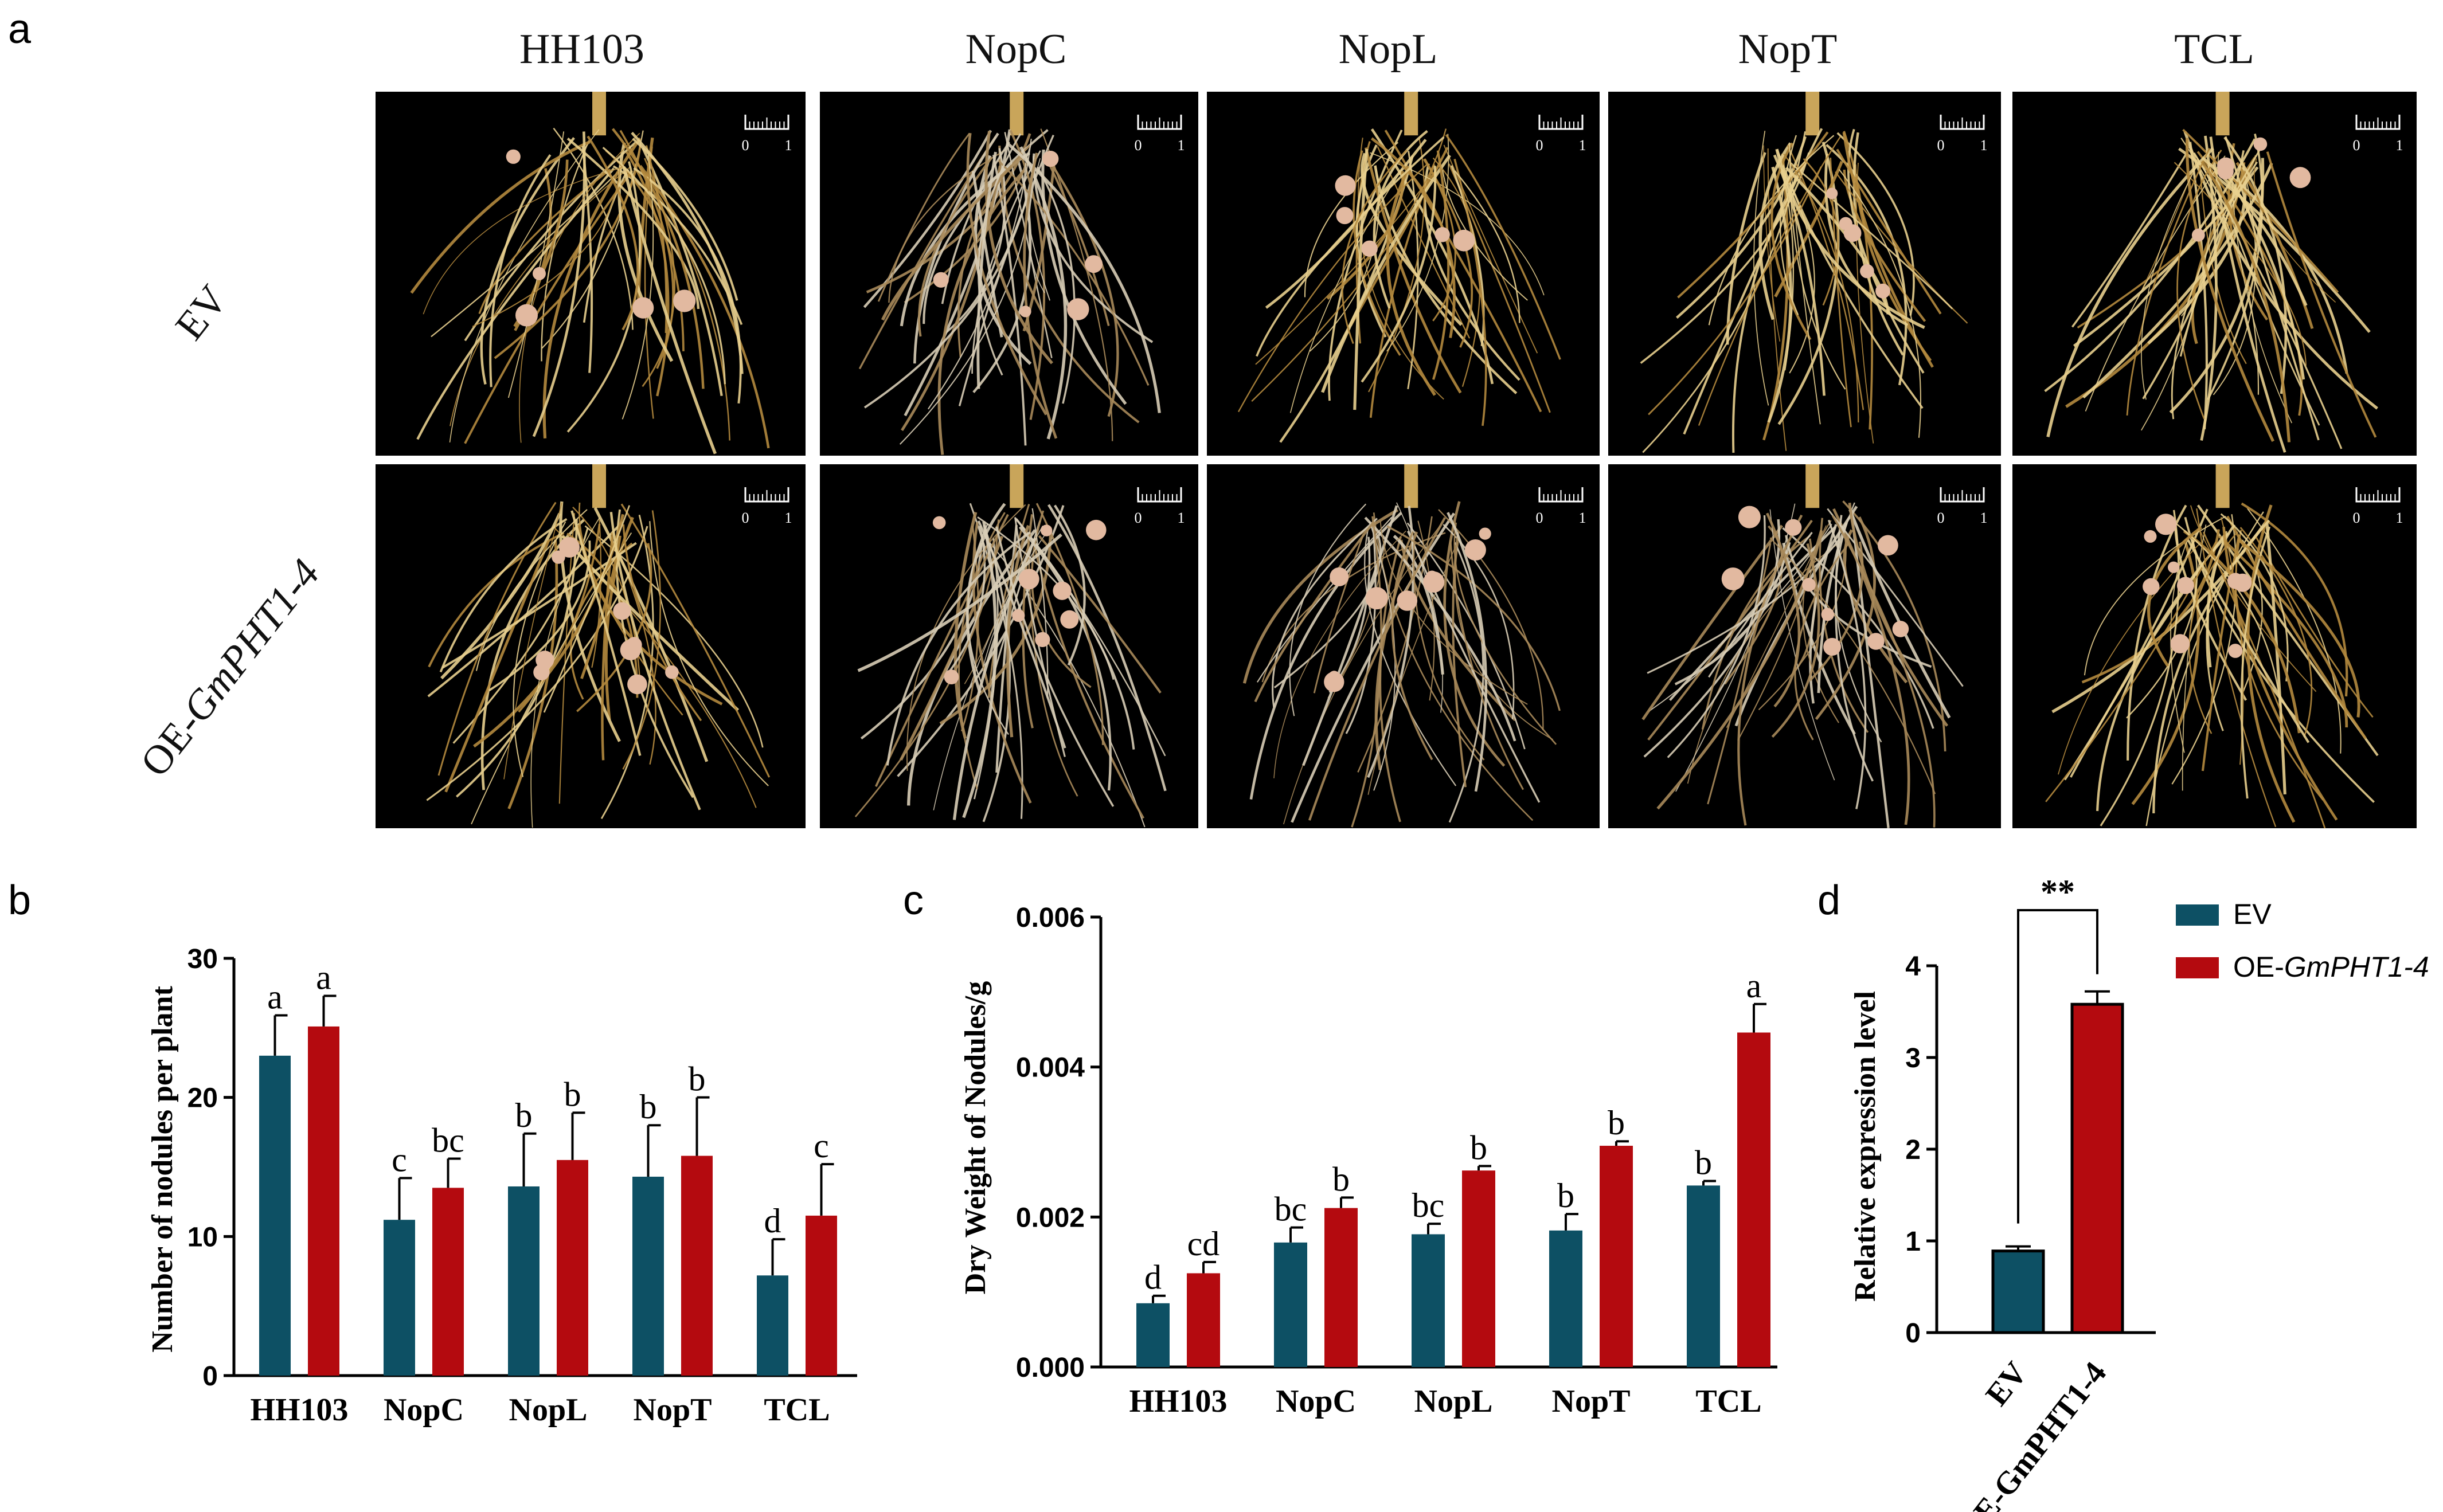  Describe the element at coordinates (1753, 1199) in the screenshot. I see `bar-tcl-oe` at that location.